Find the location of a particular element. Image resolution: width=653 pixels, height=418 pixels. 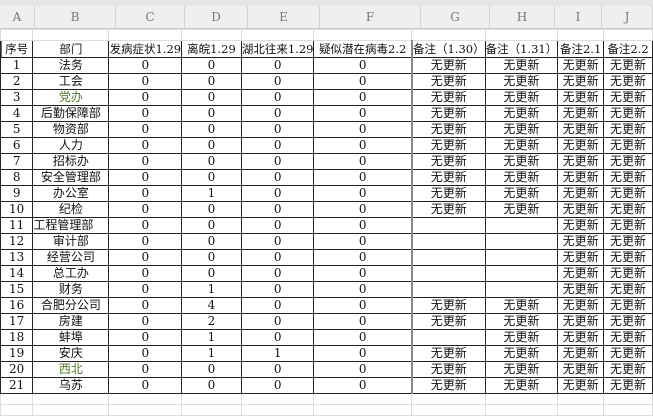

department-cell: 合肥分公司 is located at coordinates (71, 305).